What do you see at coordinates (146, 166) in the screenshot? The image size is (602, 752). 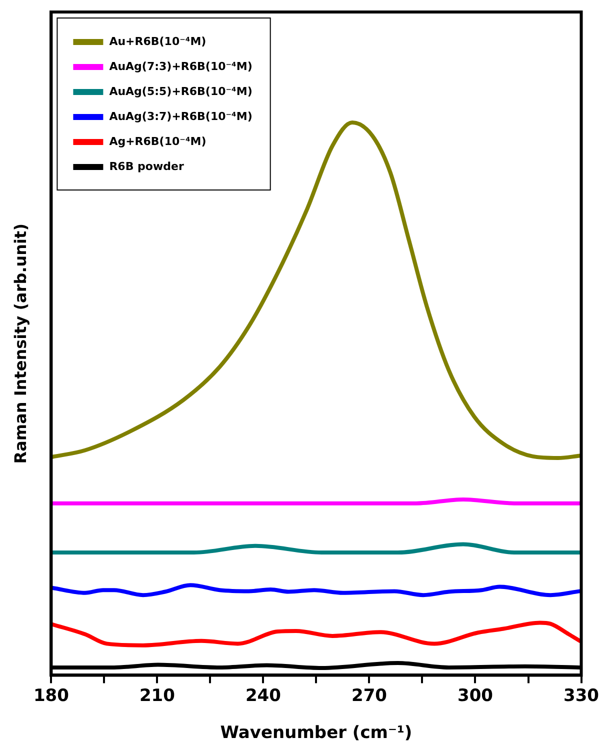 I see `legend-label: R6B powder` at bounding box center [146, 166].